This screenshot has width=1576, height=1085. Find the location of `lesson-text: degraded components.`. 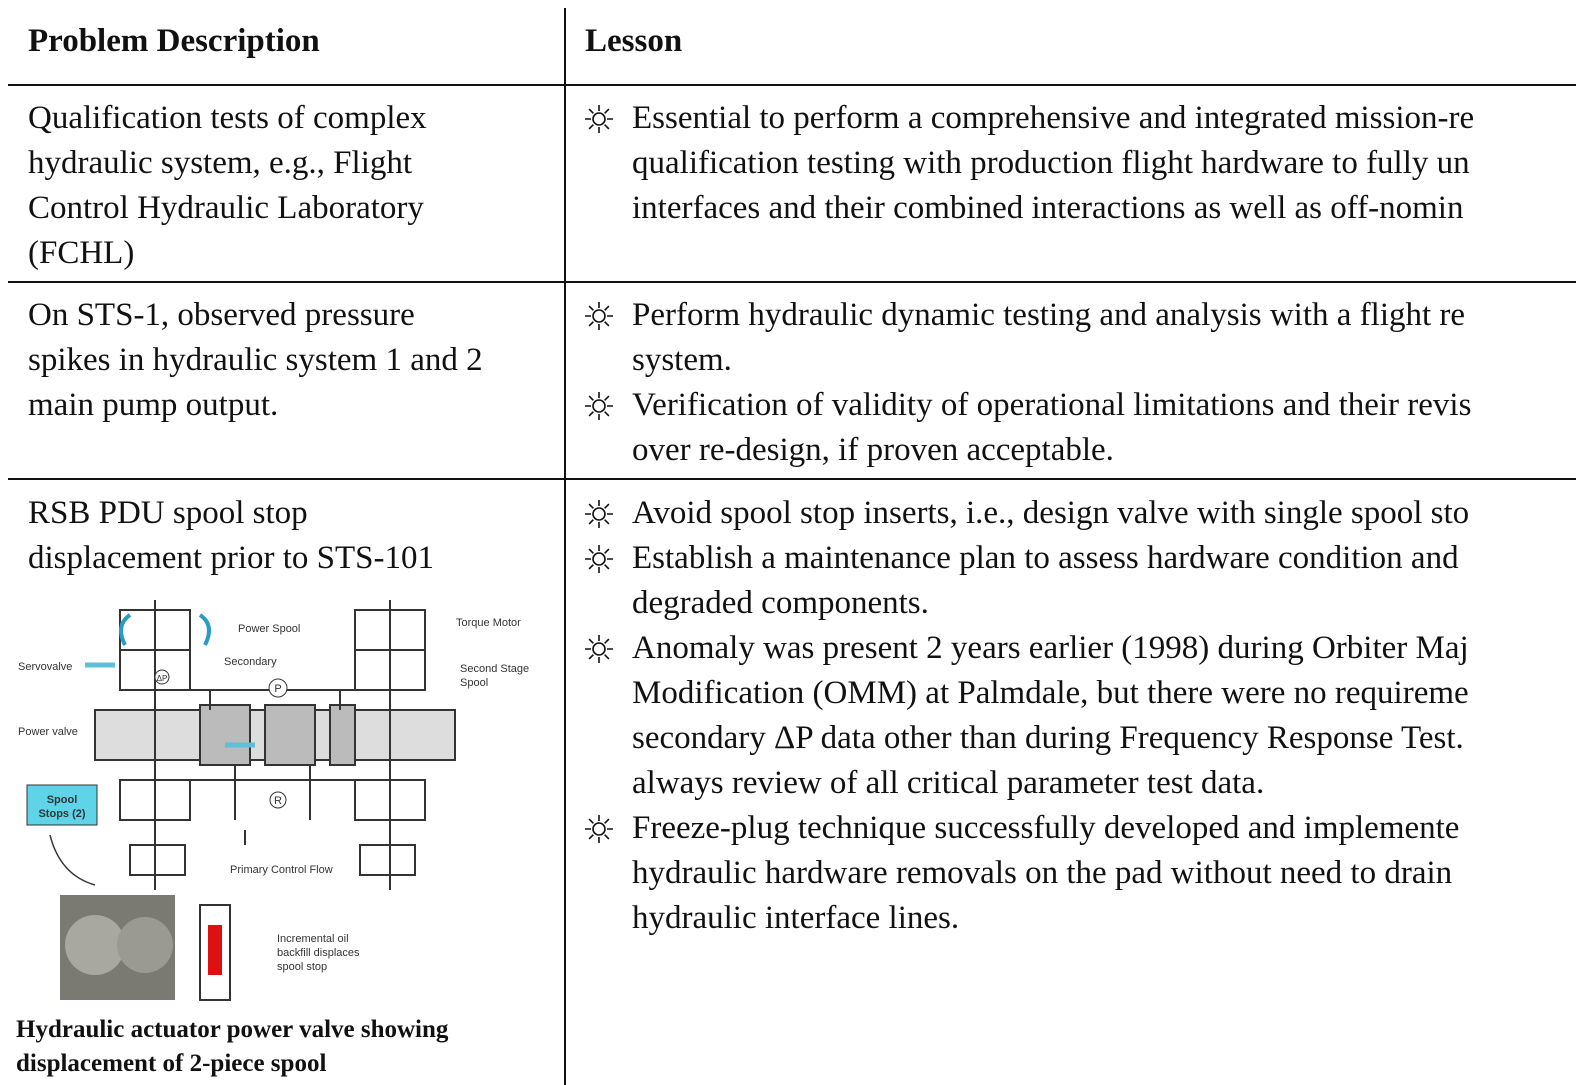

lesson-text: degraded components. is located at coordinates (780, 603).